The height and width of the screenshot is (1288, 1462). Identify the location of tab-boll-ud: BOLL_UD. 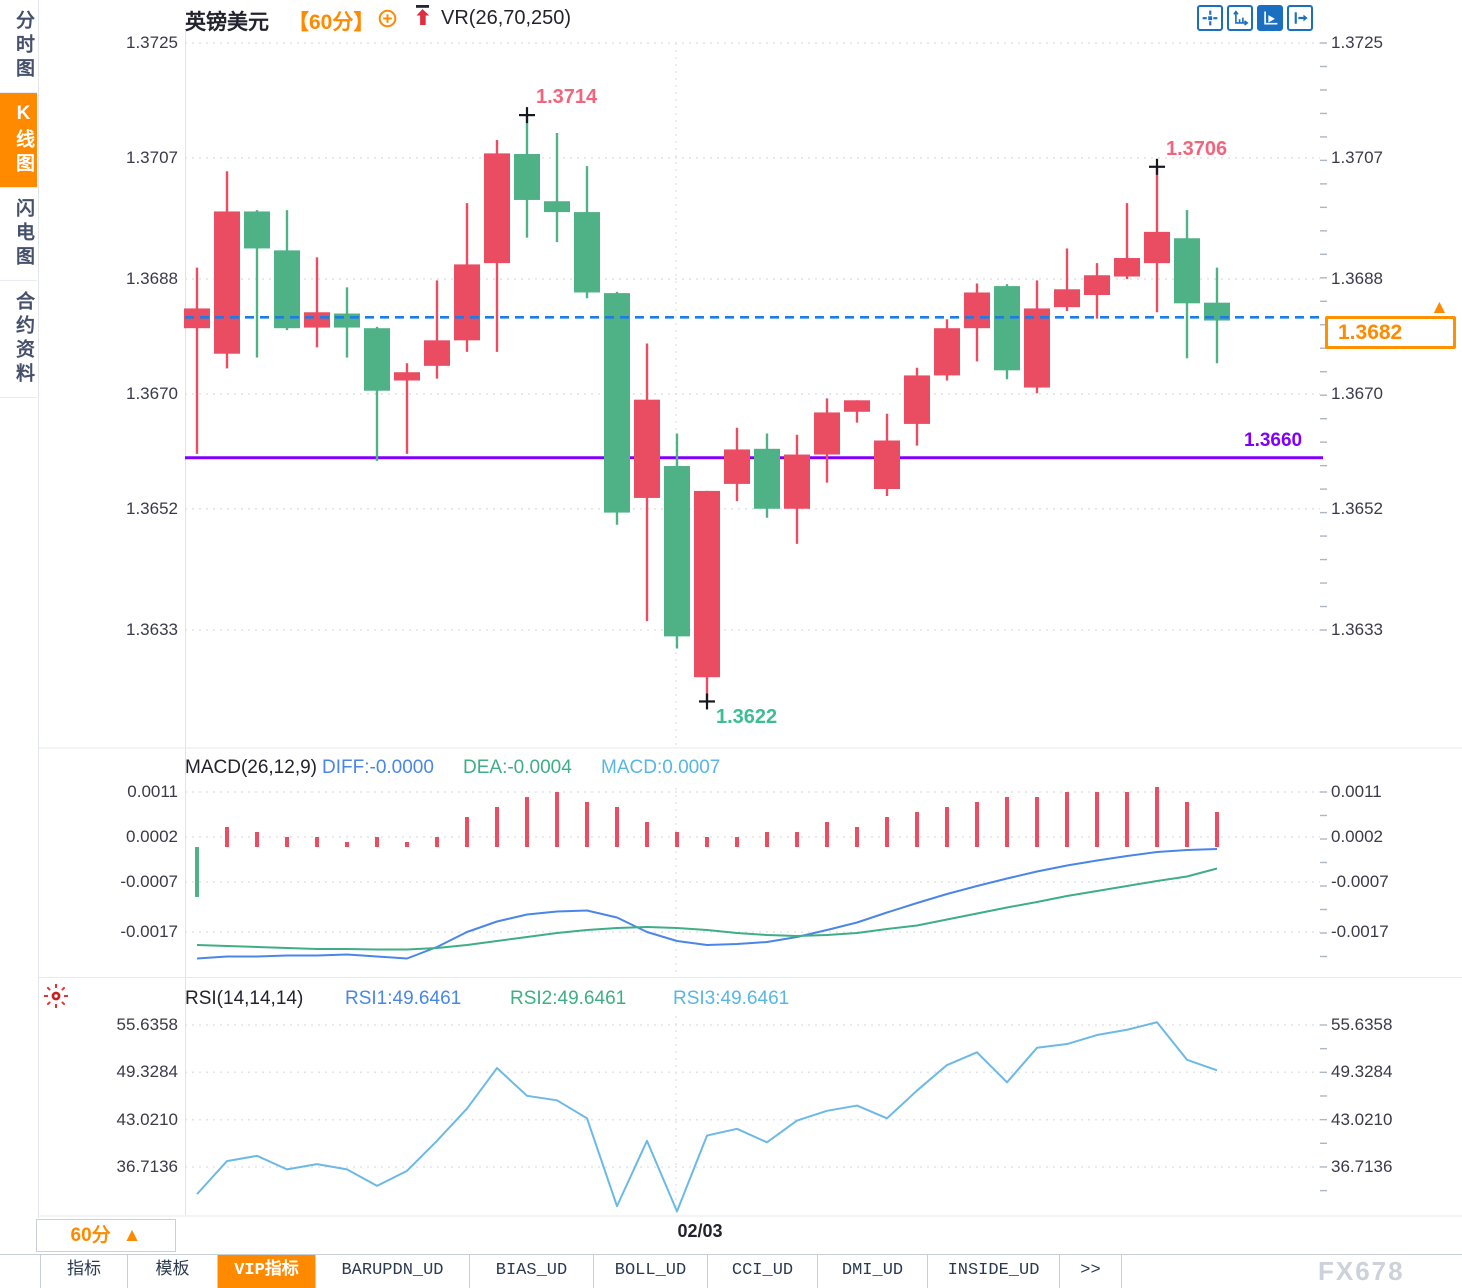
(651, 1271).